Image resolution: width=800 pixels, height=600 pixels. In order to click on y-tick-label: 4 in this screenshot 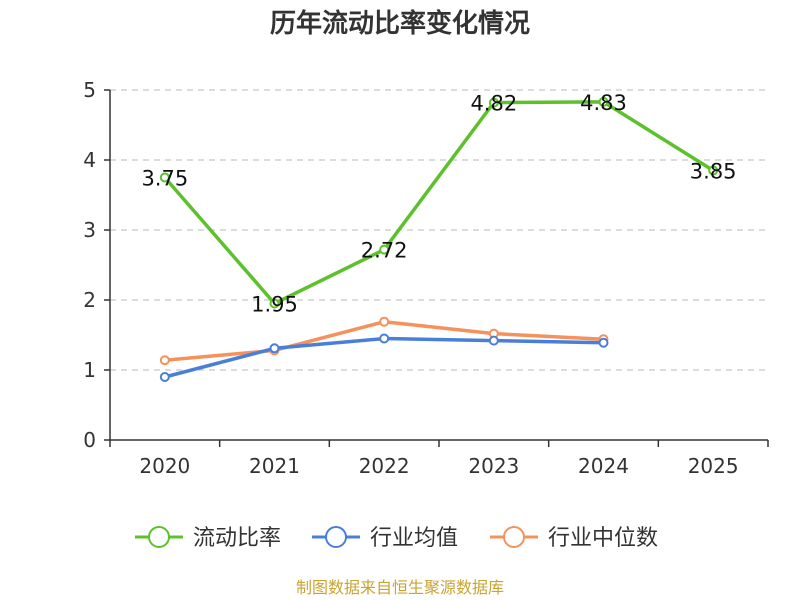, I will do `click(89, 160)`.